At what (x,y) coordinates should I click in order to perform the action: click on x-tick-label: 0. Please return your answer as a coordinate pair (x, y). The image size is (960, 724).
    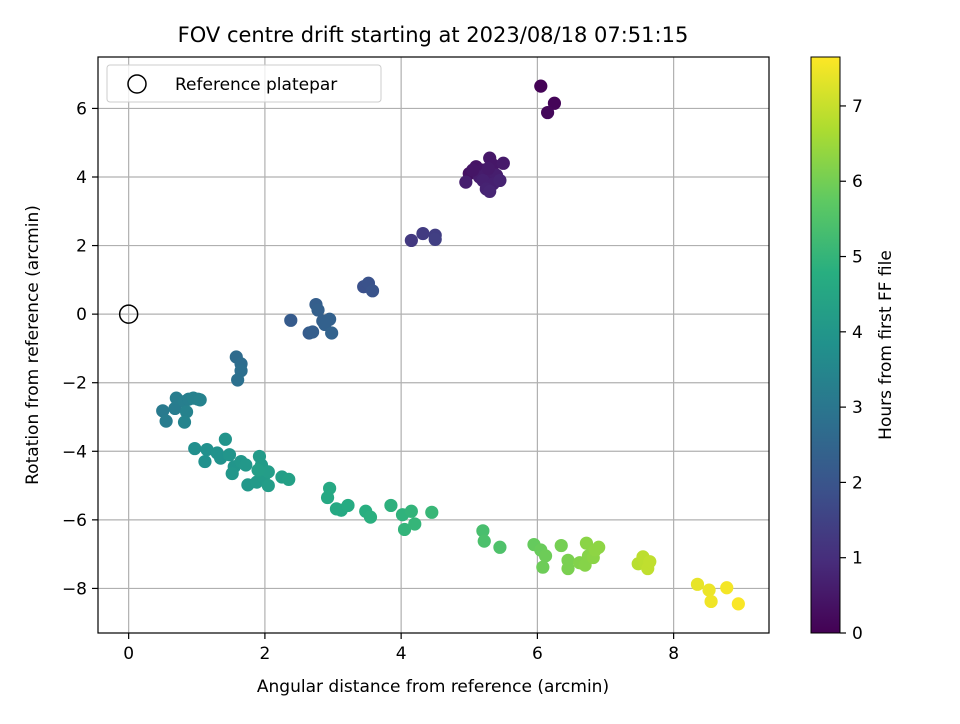
    Looking at the image, I should click on (128, 654).